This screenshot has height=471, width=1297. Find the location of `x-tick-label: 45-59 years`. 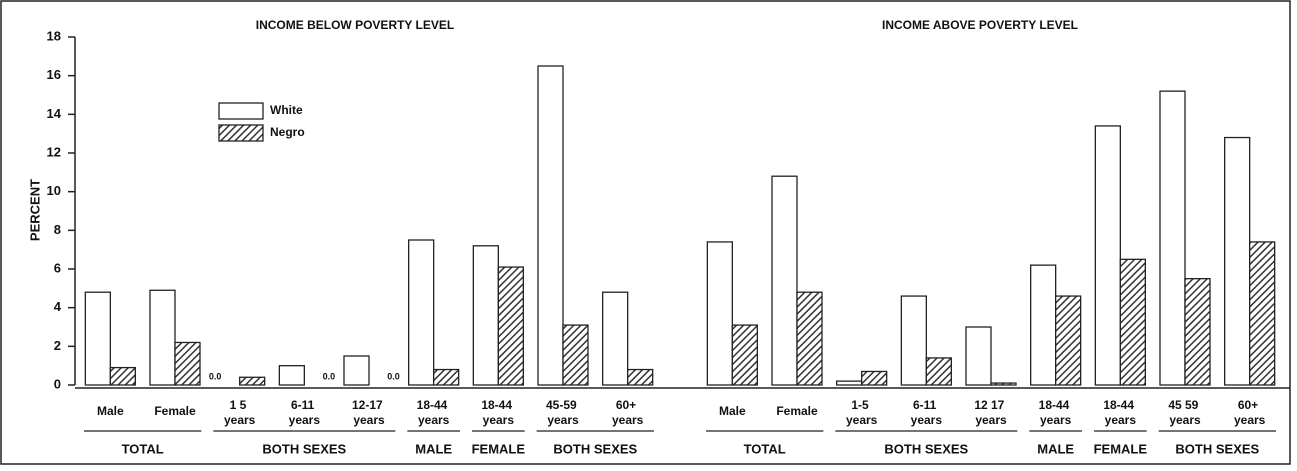

x-tick-label: 45-59 years is located at coordinates (563, 412).